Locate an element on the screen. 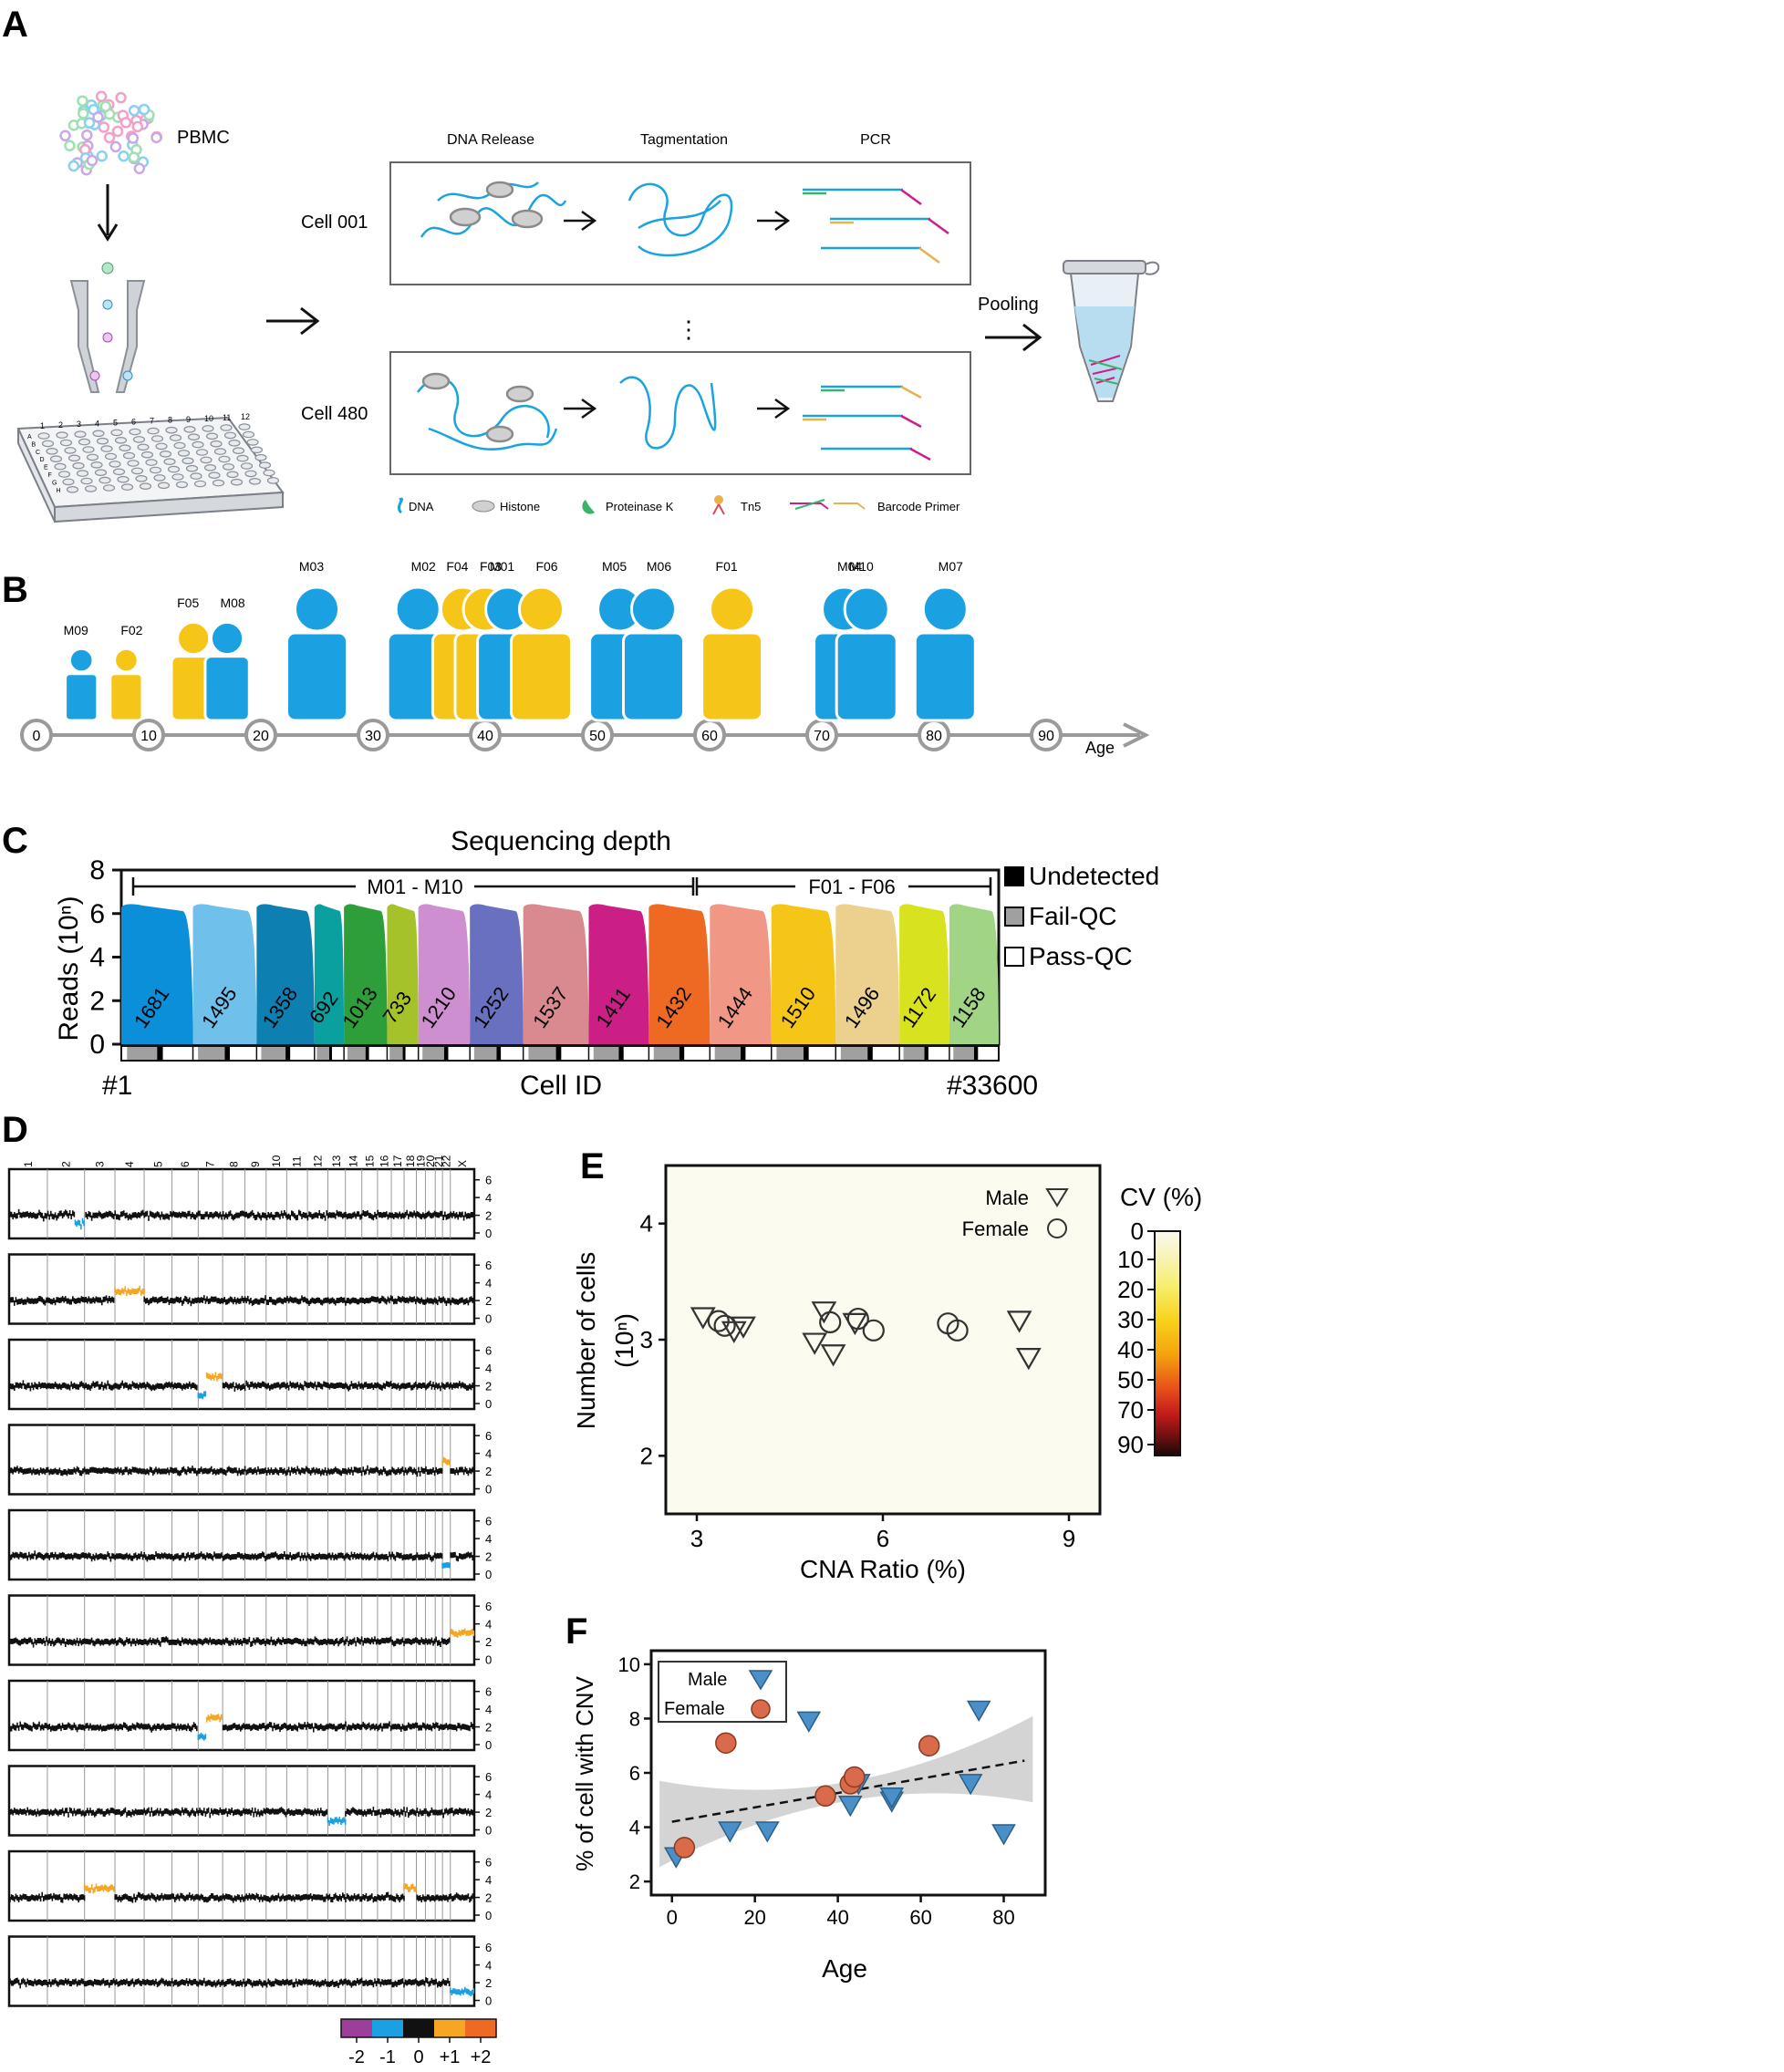 The image size is (1784, 2072). chromosome-label: 14 is located at coordinates (353, 1161).